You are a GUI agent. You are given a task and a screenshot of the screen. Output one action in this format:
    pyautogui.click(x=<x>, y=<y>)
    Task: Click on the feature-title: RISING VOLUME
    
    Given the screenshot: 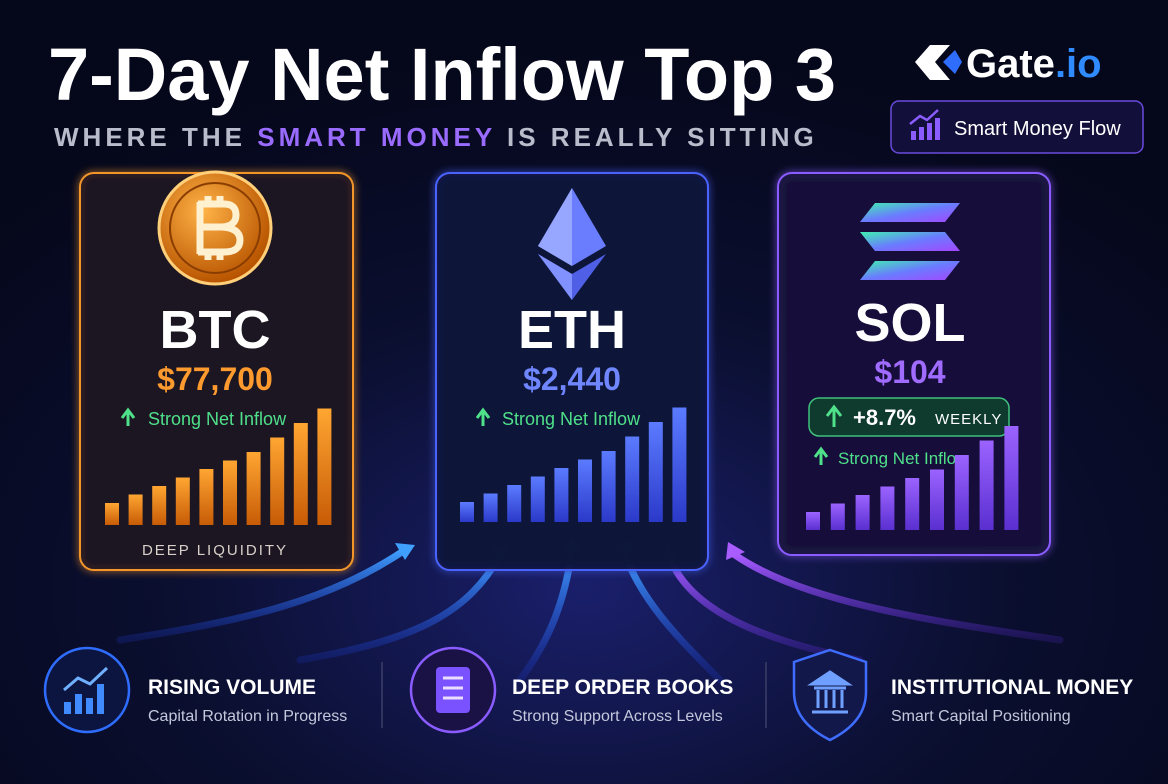 What is the action you would take?
    pyautogui.click(x=232, y=687)
    